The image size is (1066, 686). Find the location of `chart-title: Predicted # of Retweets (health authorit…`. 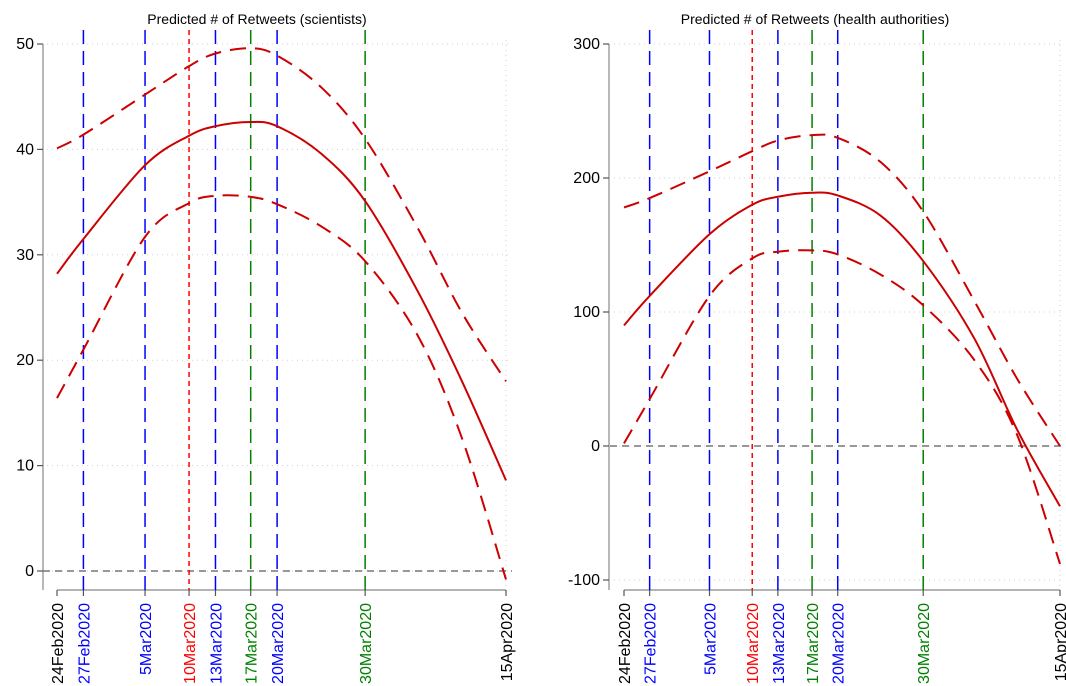

chart-title: Predicted # of Retweets (health authorit… is located at coordinates (815, 19).